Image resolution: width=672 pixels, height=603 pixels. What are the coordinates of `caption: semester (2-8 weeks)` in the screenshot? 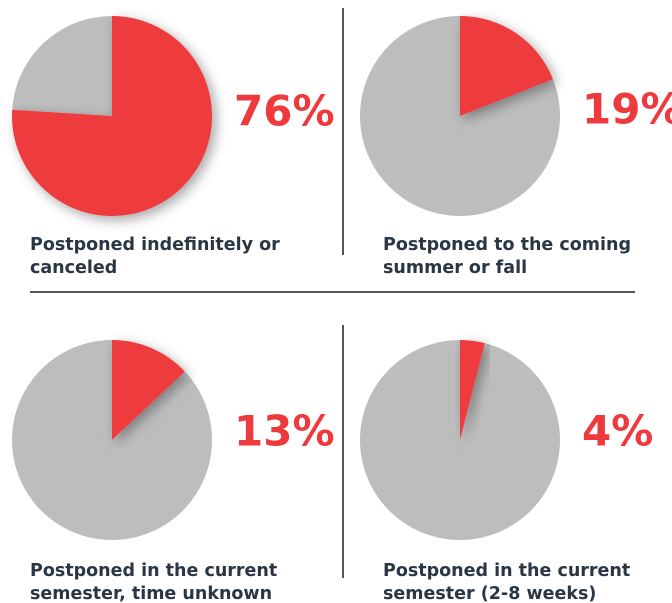 It's located at (489, 593).